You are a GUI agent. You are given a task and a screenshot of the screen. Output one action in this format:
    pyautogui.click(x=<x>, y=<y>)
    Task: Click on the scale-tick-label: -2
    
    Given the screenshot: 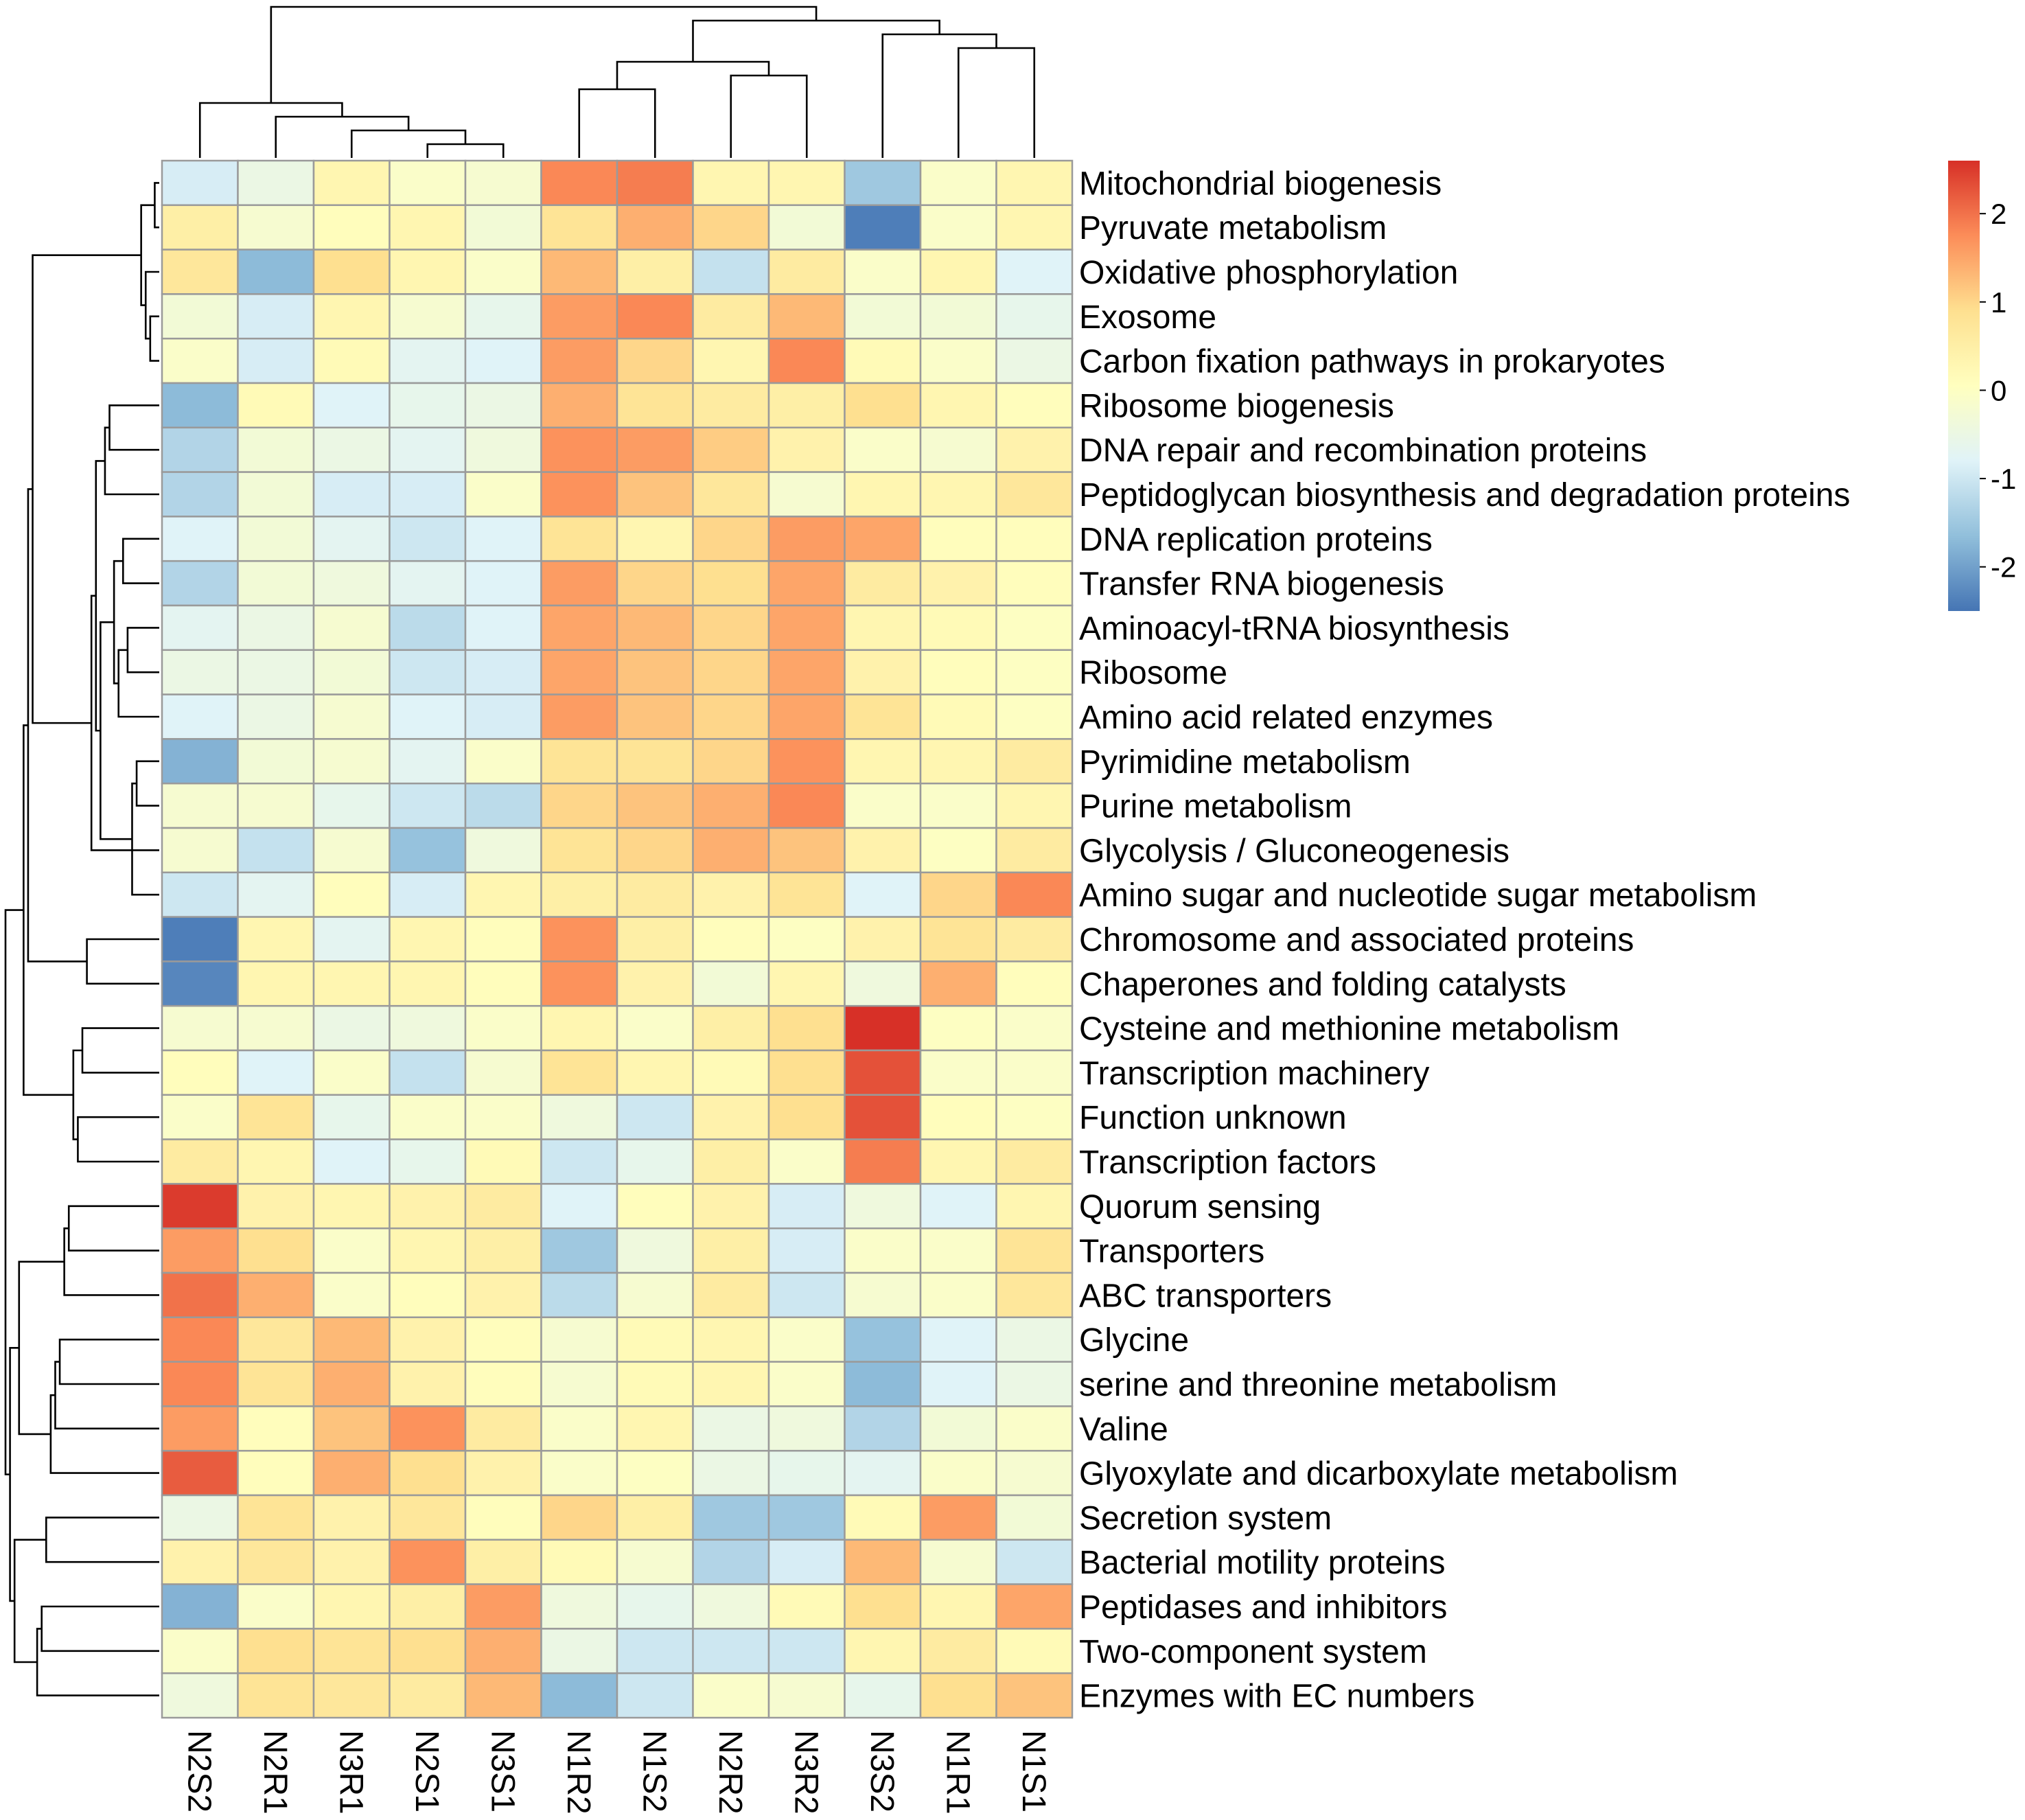 What is the action you would take?
    pyautogui.click(x=2003, y=567)
    